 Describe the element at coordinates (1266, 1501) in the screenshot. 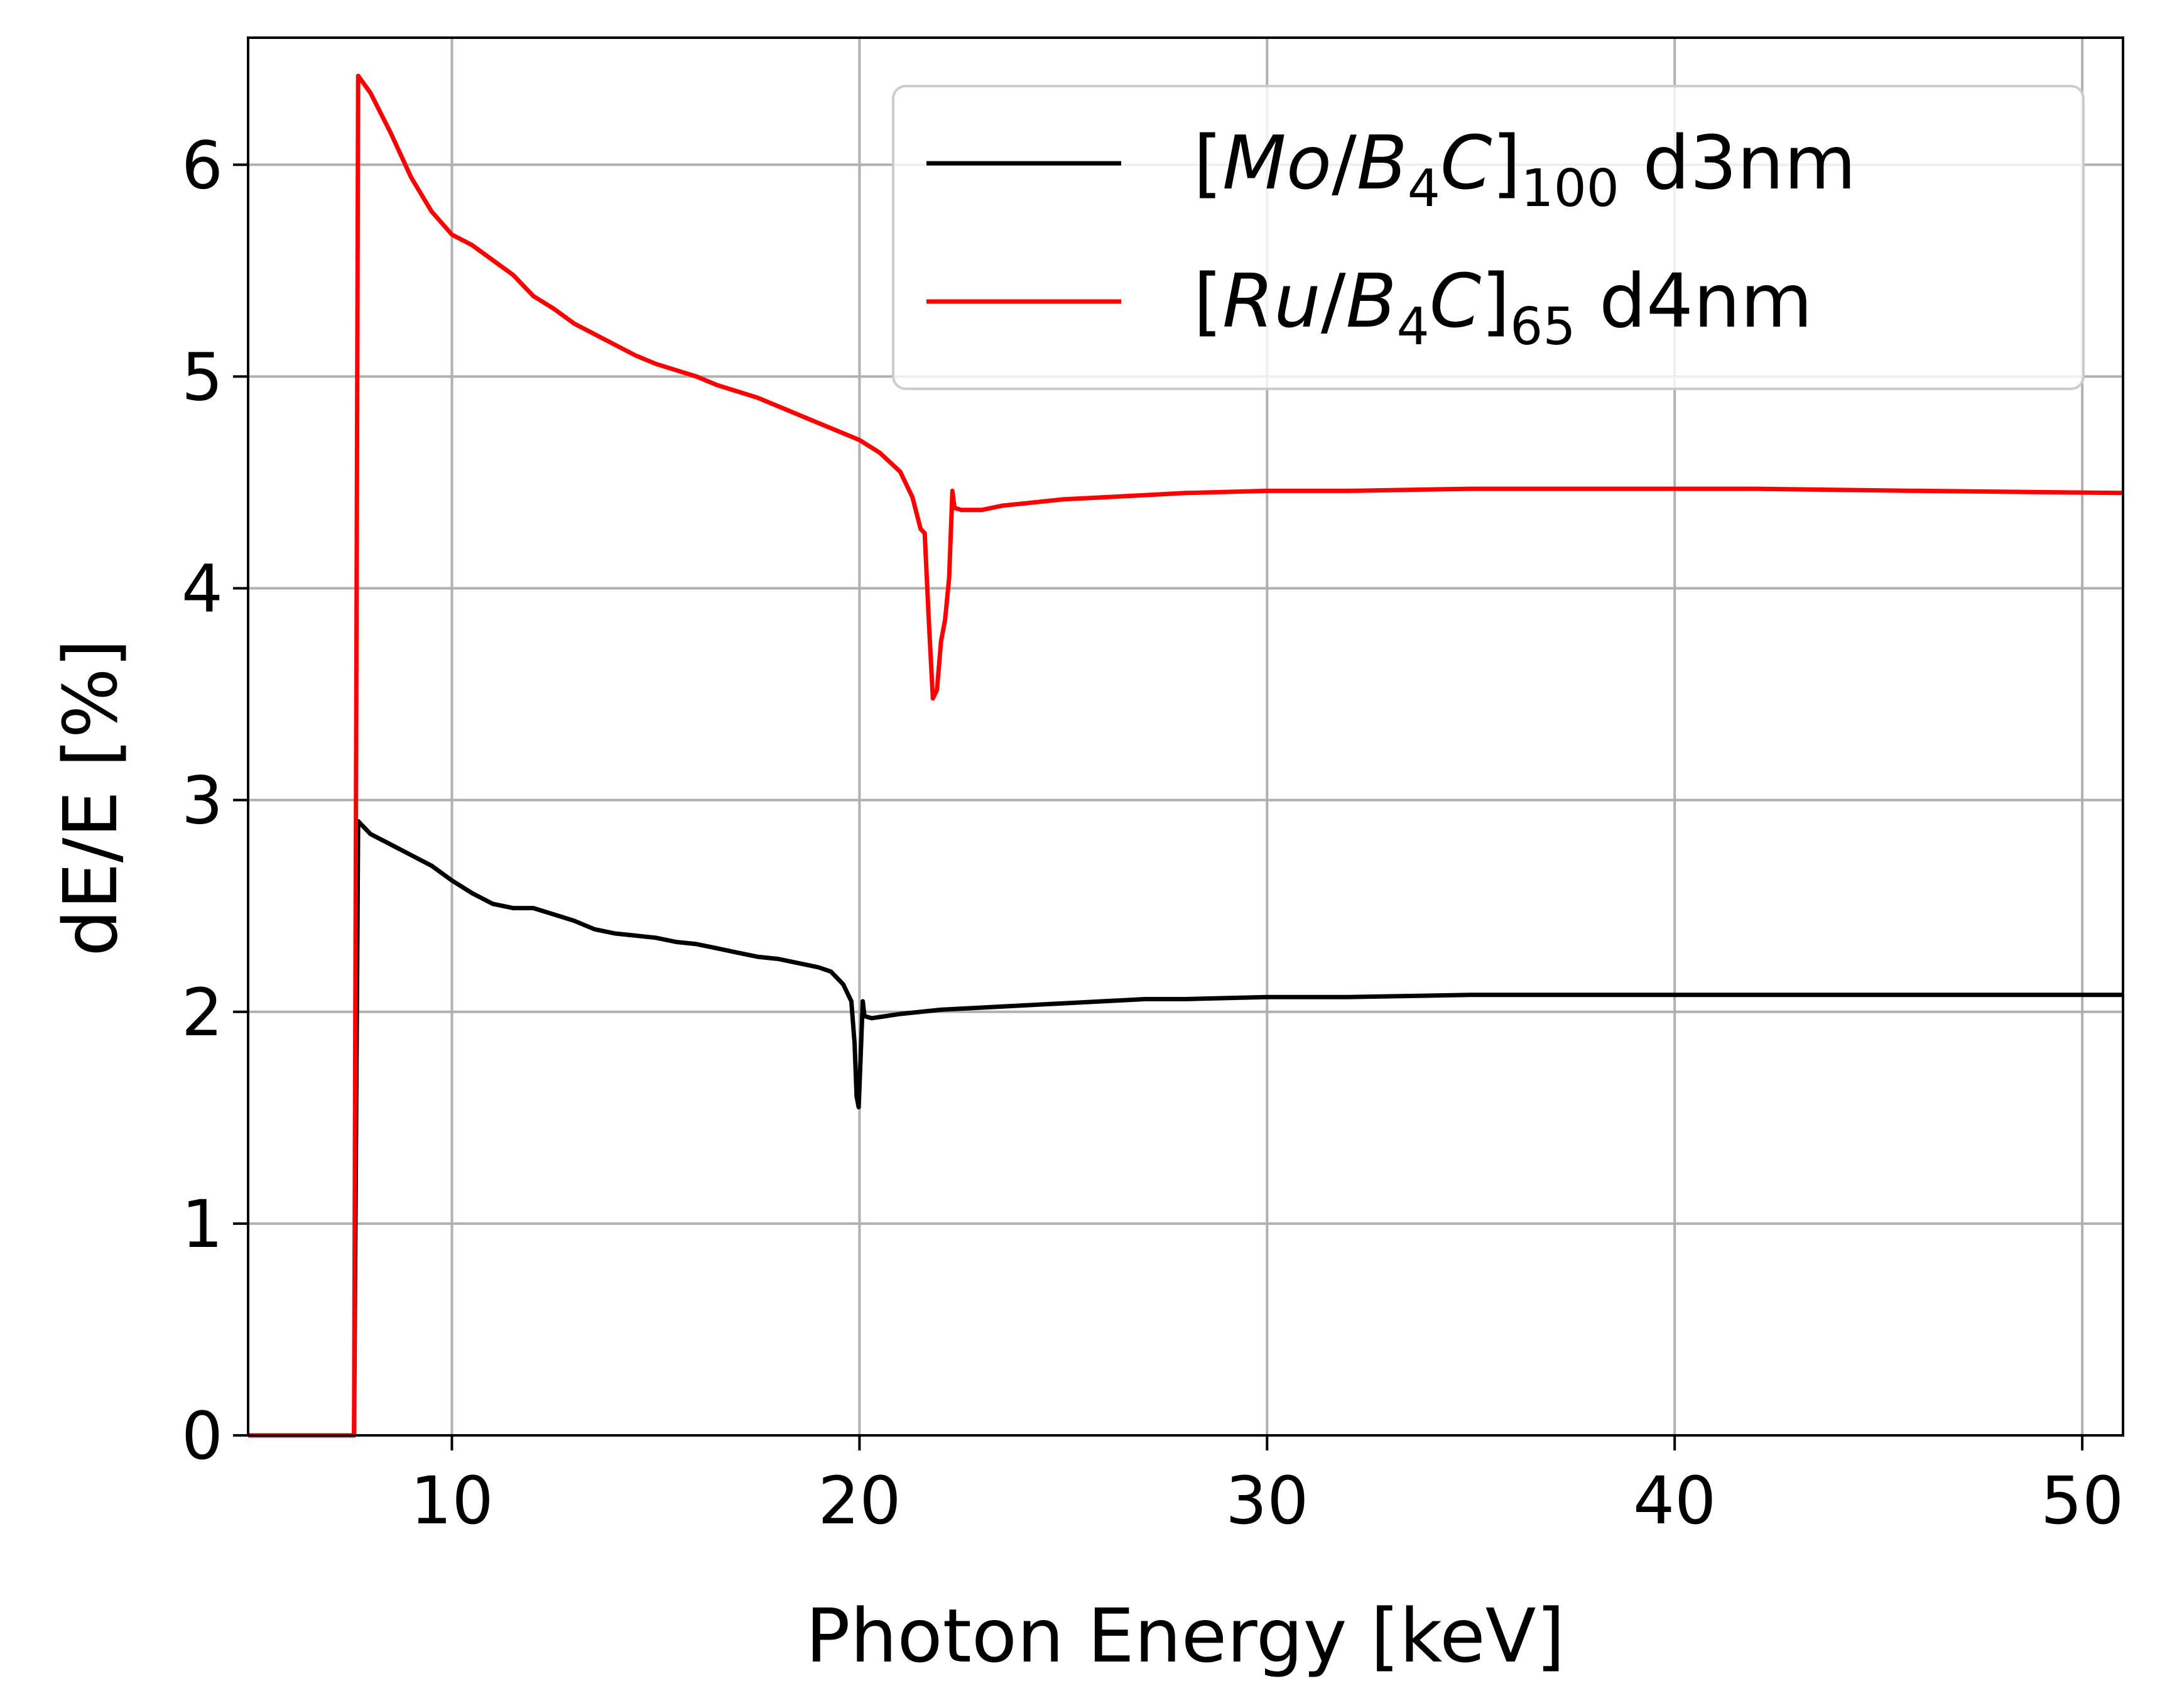

I see `x-tick-label-2: 30` at that location.